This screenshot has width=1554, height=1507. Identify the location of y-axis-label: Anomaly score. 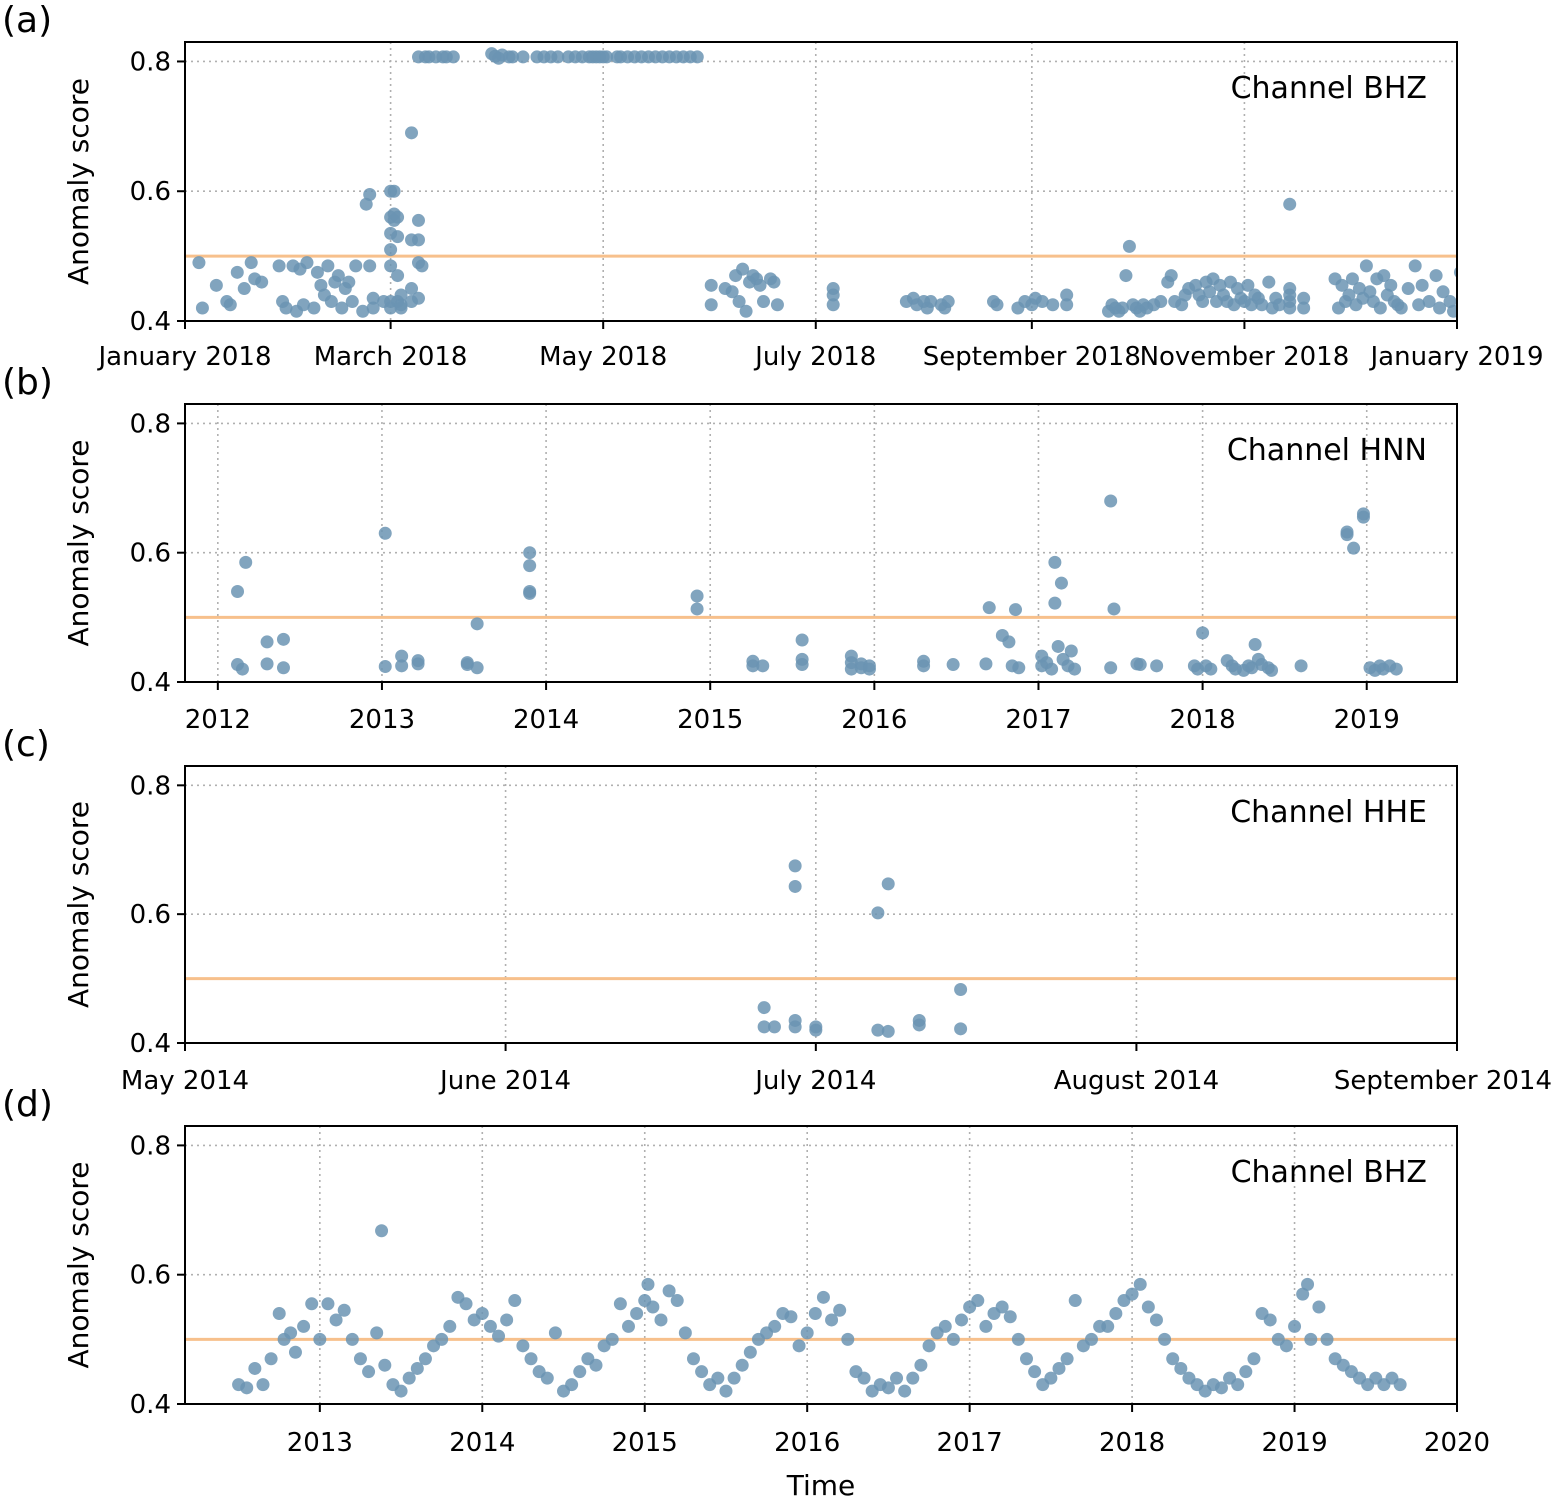
(78, 1265).